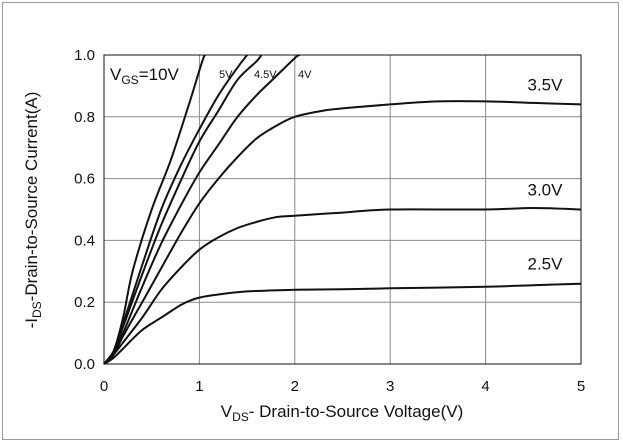 This screenshot has height=444, width=623. I want to click on curve-label: 4.5V, so click(265, 75).